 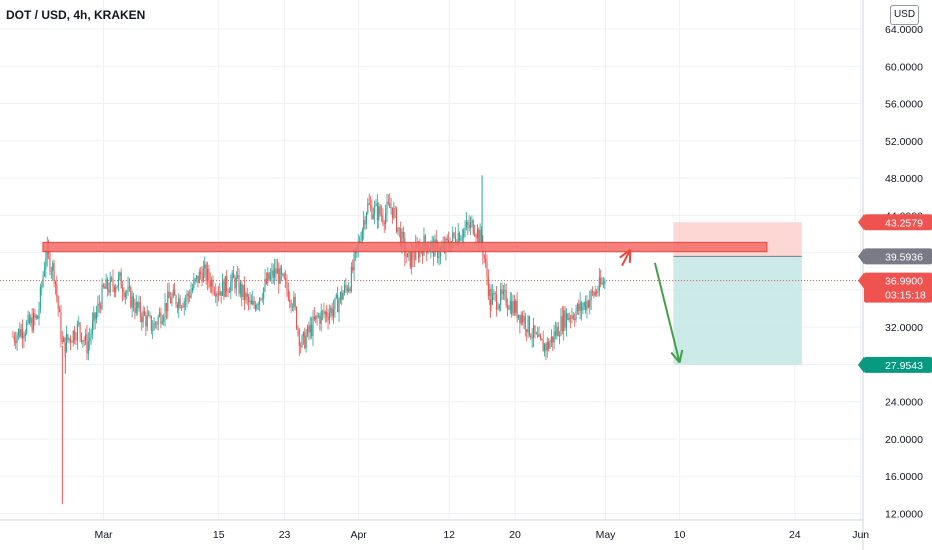 What do you see at coordinates (625, 254) in the screenshot?
I see `red-arrow-head` at bounding box center [625, 254].